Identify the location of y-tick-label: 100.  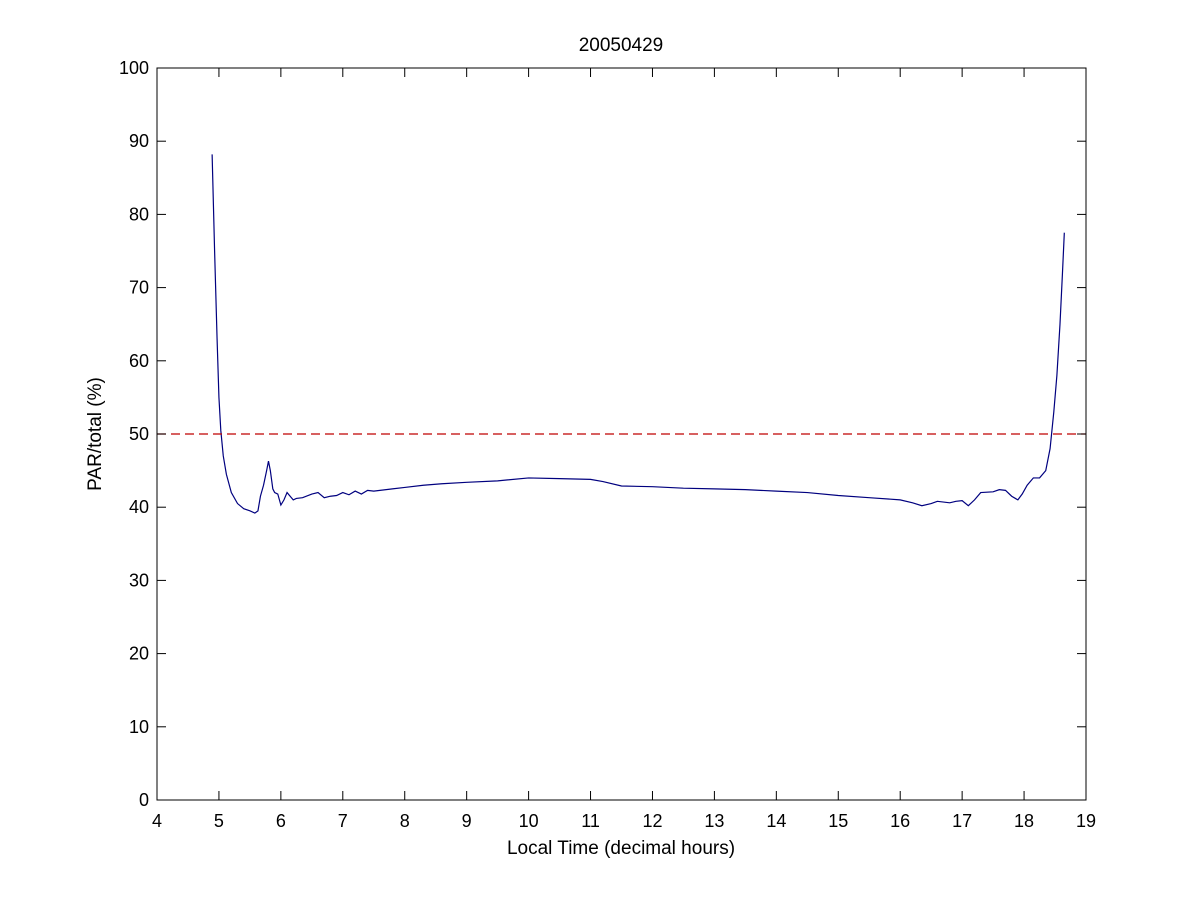
(134, 68).